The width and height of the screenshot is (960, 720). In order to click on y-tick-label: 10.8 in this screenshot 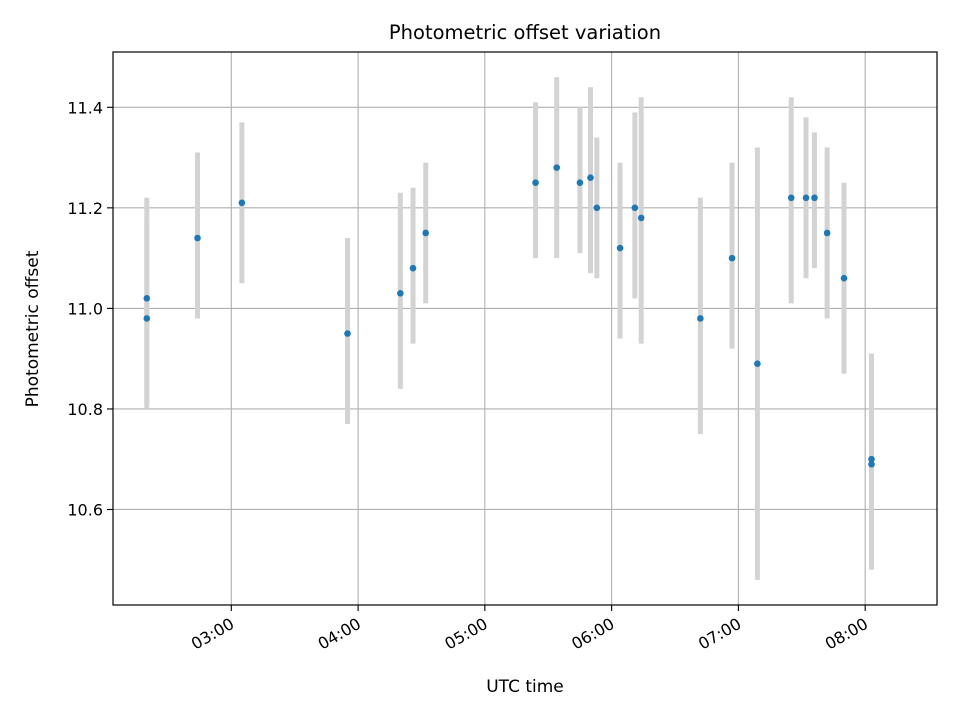, I will do `click(85, 409)`.